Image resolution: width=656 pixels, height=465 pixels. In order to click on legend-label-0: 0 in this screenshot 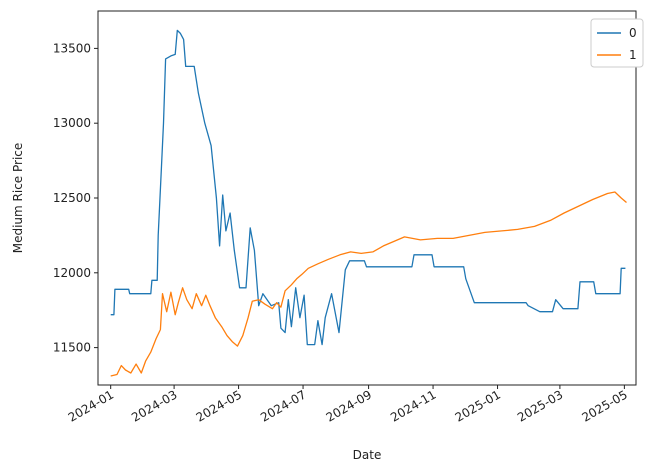, I will do `click(633, 33)`.